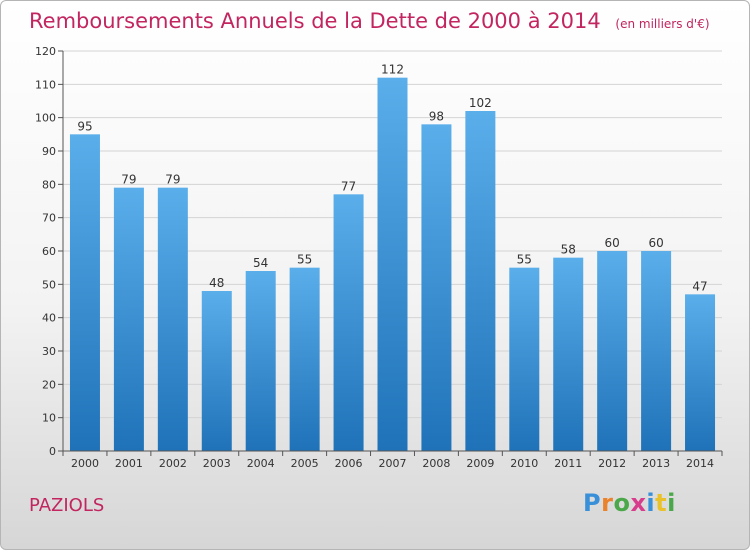 Image resolution: width=750 pixels, height=550 pixels. Describe the element at coordinates (700, 463) in the screenshot. I see `x-tick-label: 2014` at that location.